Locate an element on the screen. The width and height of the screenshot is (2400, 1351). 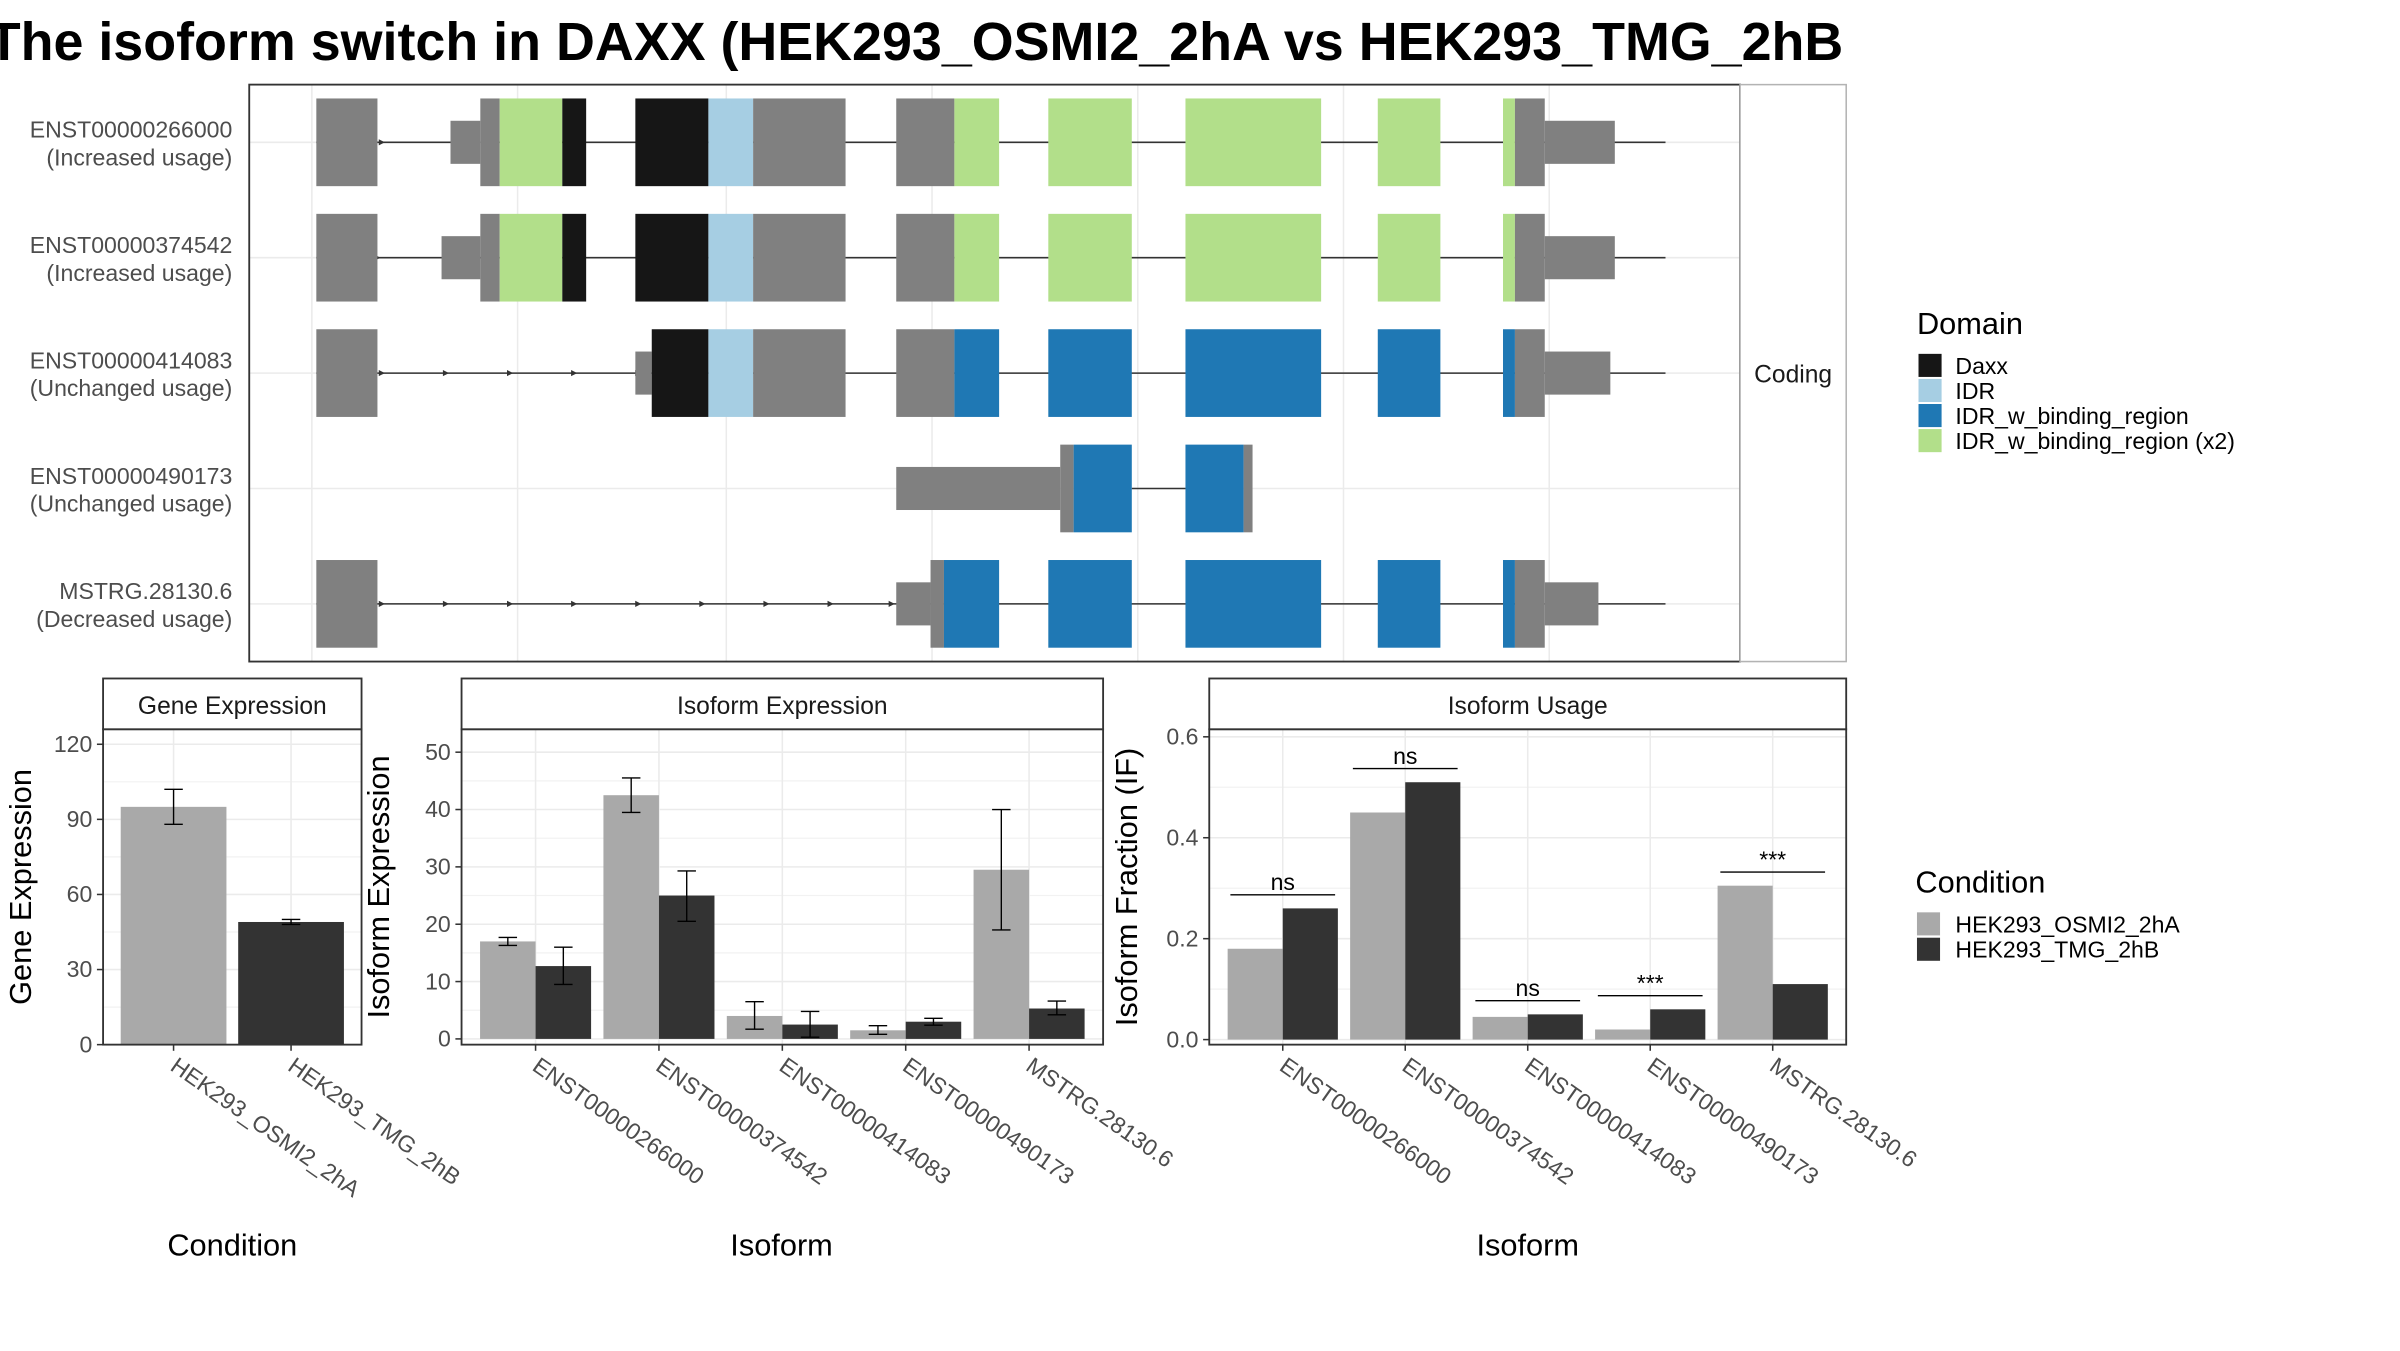
y-tick-label: 60 is located at coordinates (80, 894).